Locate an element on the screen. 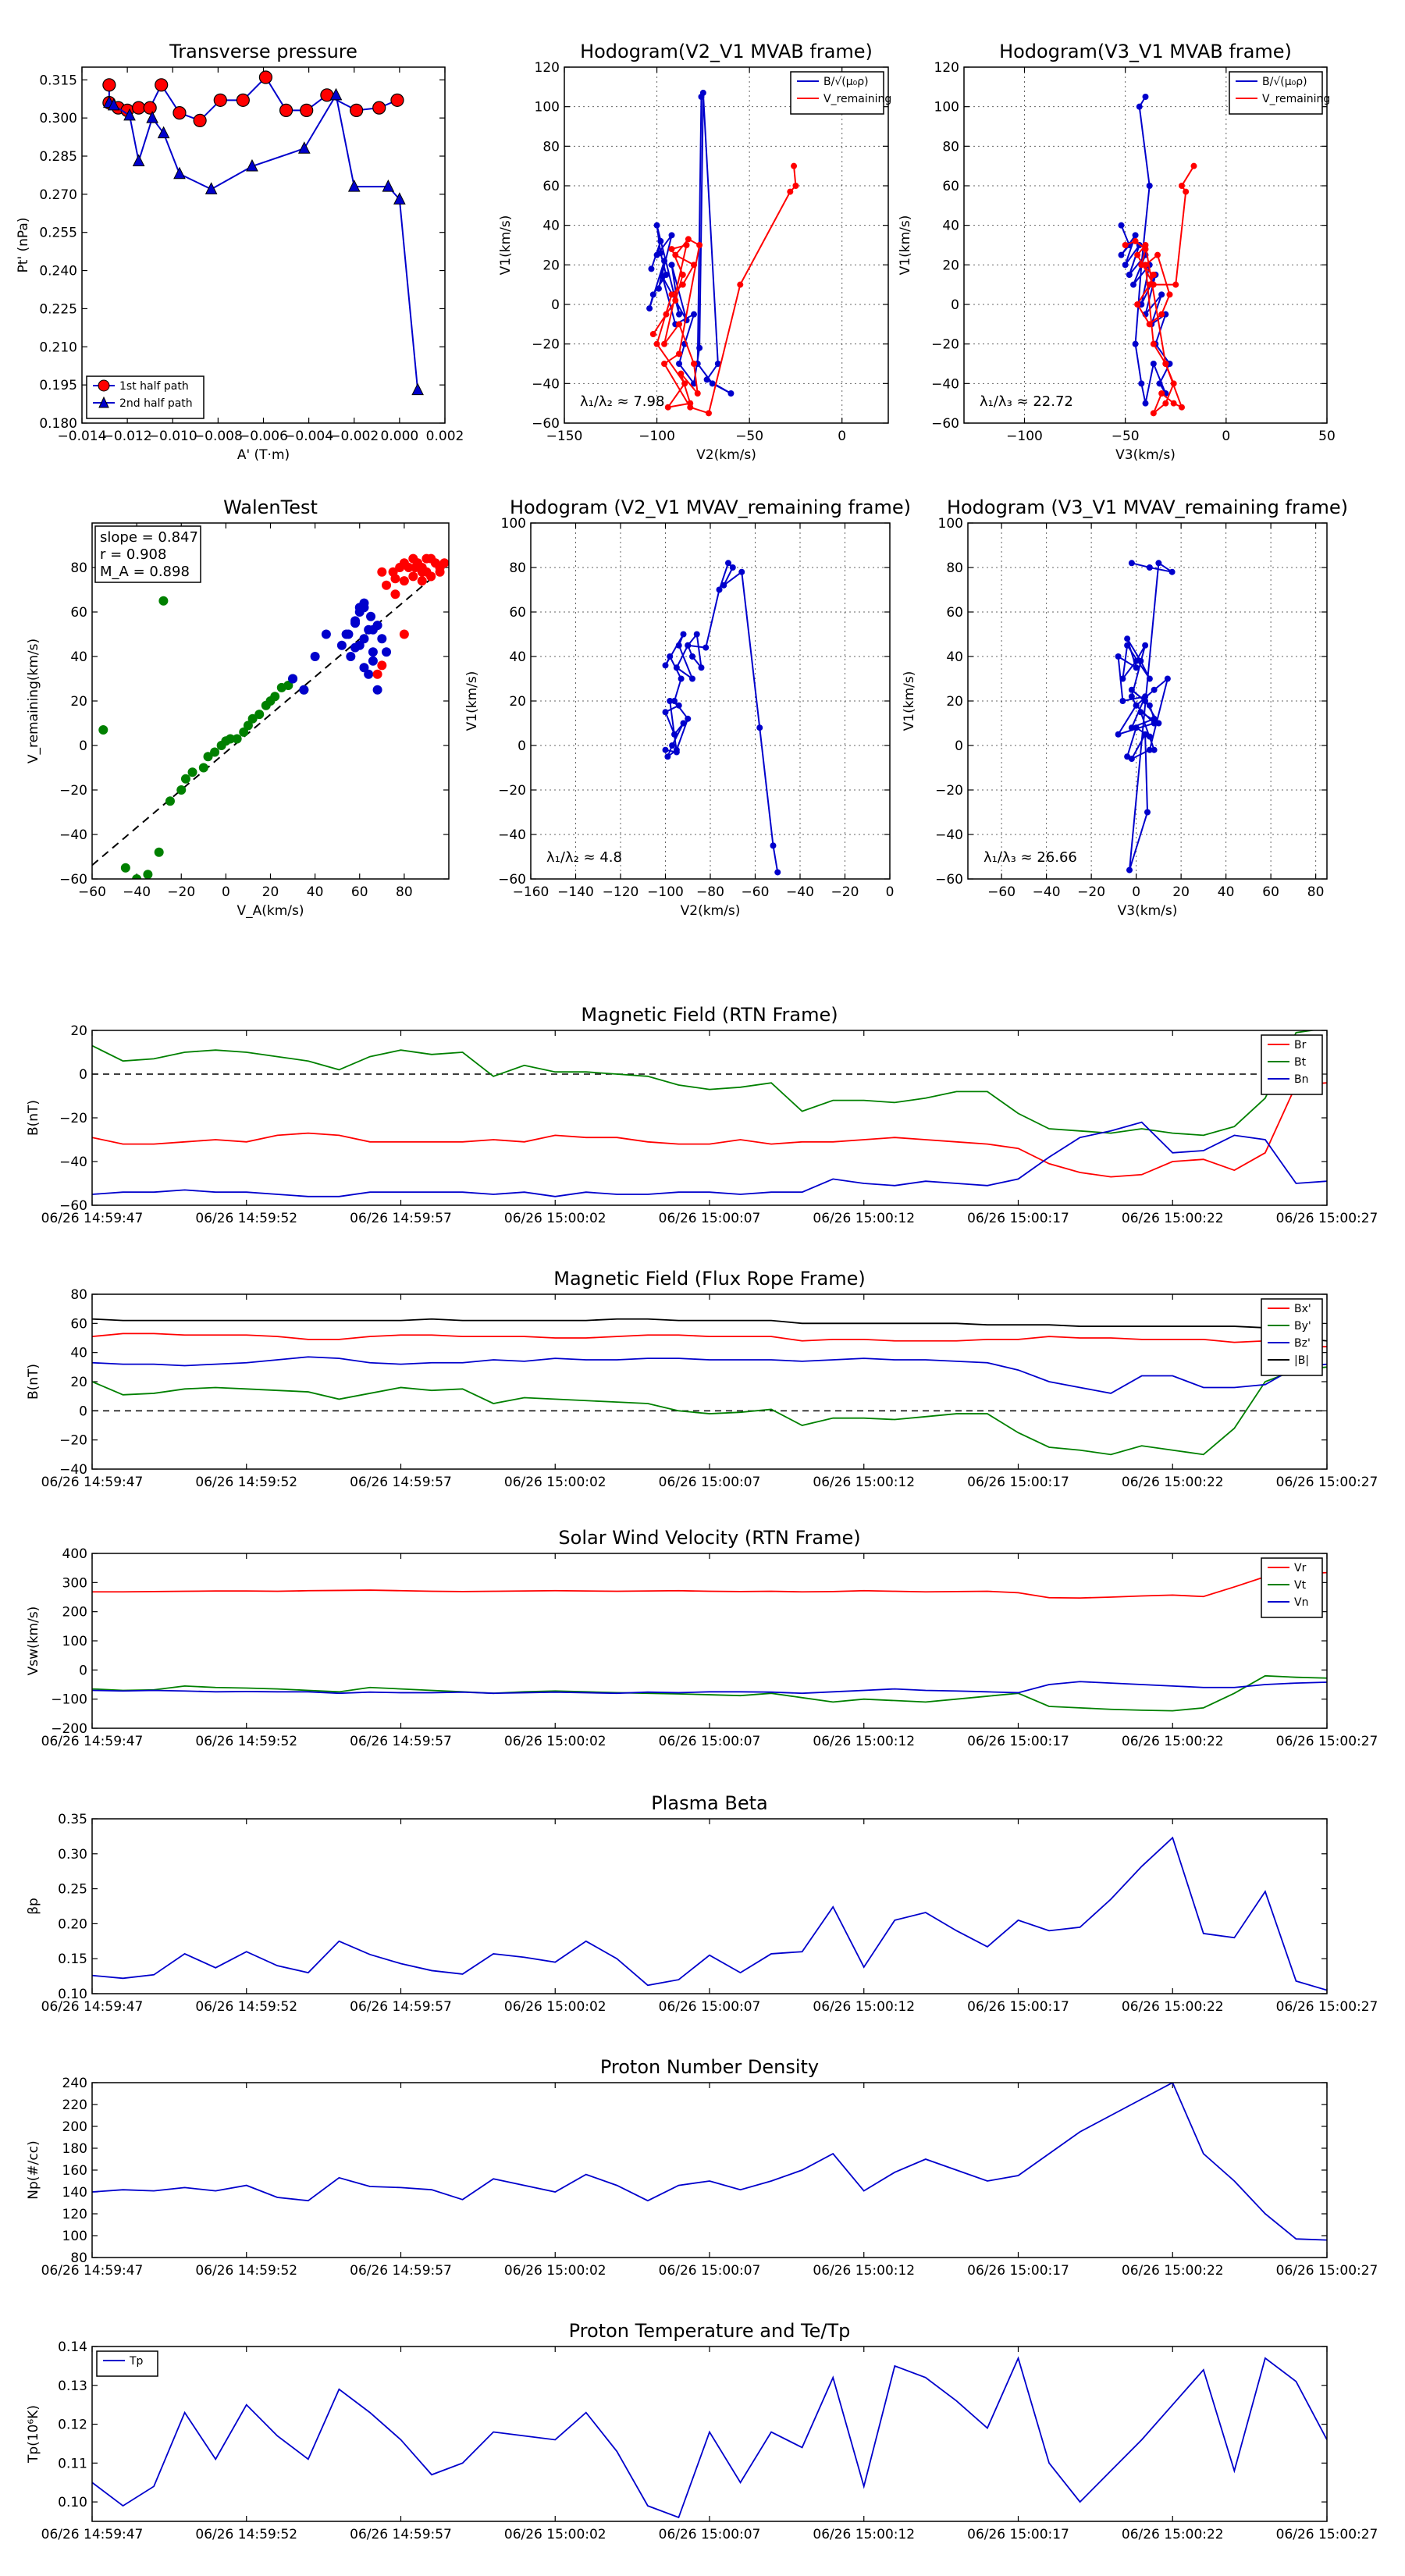 The height and width of the screenshot is (2576, 1405). x-tick-label: −100 is located at coordinates (1024, 436).